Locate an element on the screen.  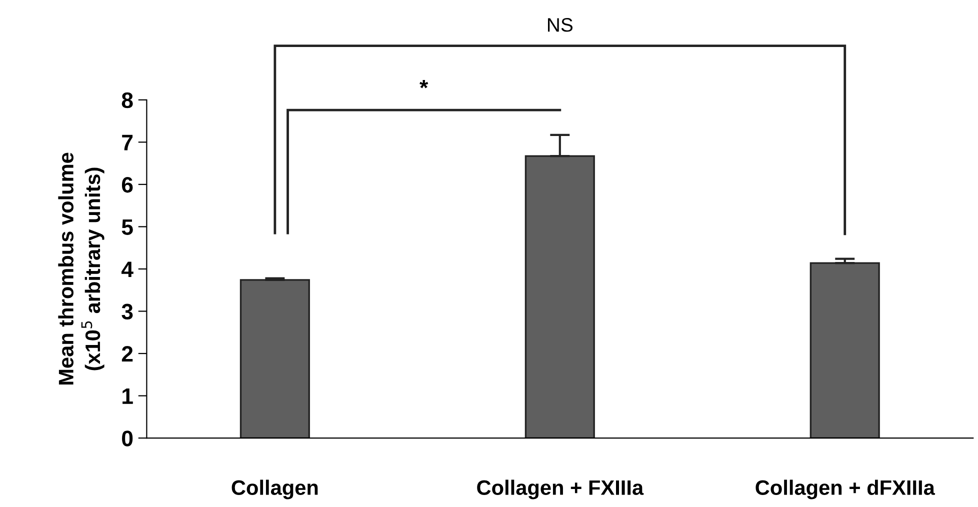
y-tick-label: 5 is located at coordinates (127, 227).